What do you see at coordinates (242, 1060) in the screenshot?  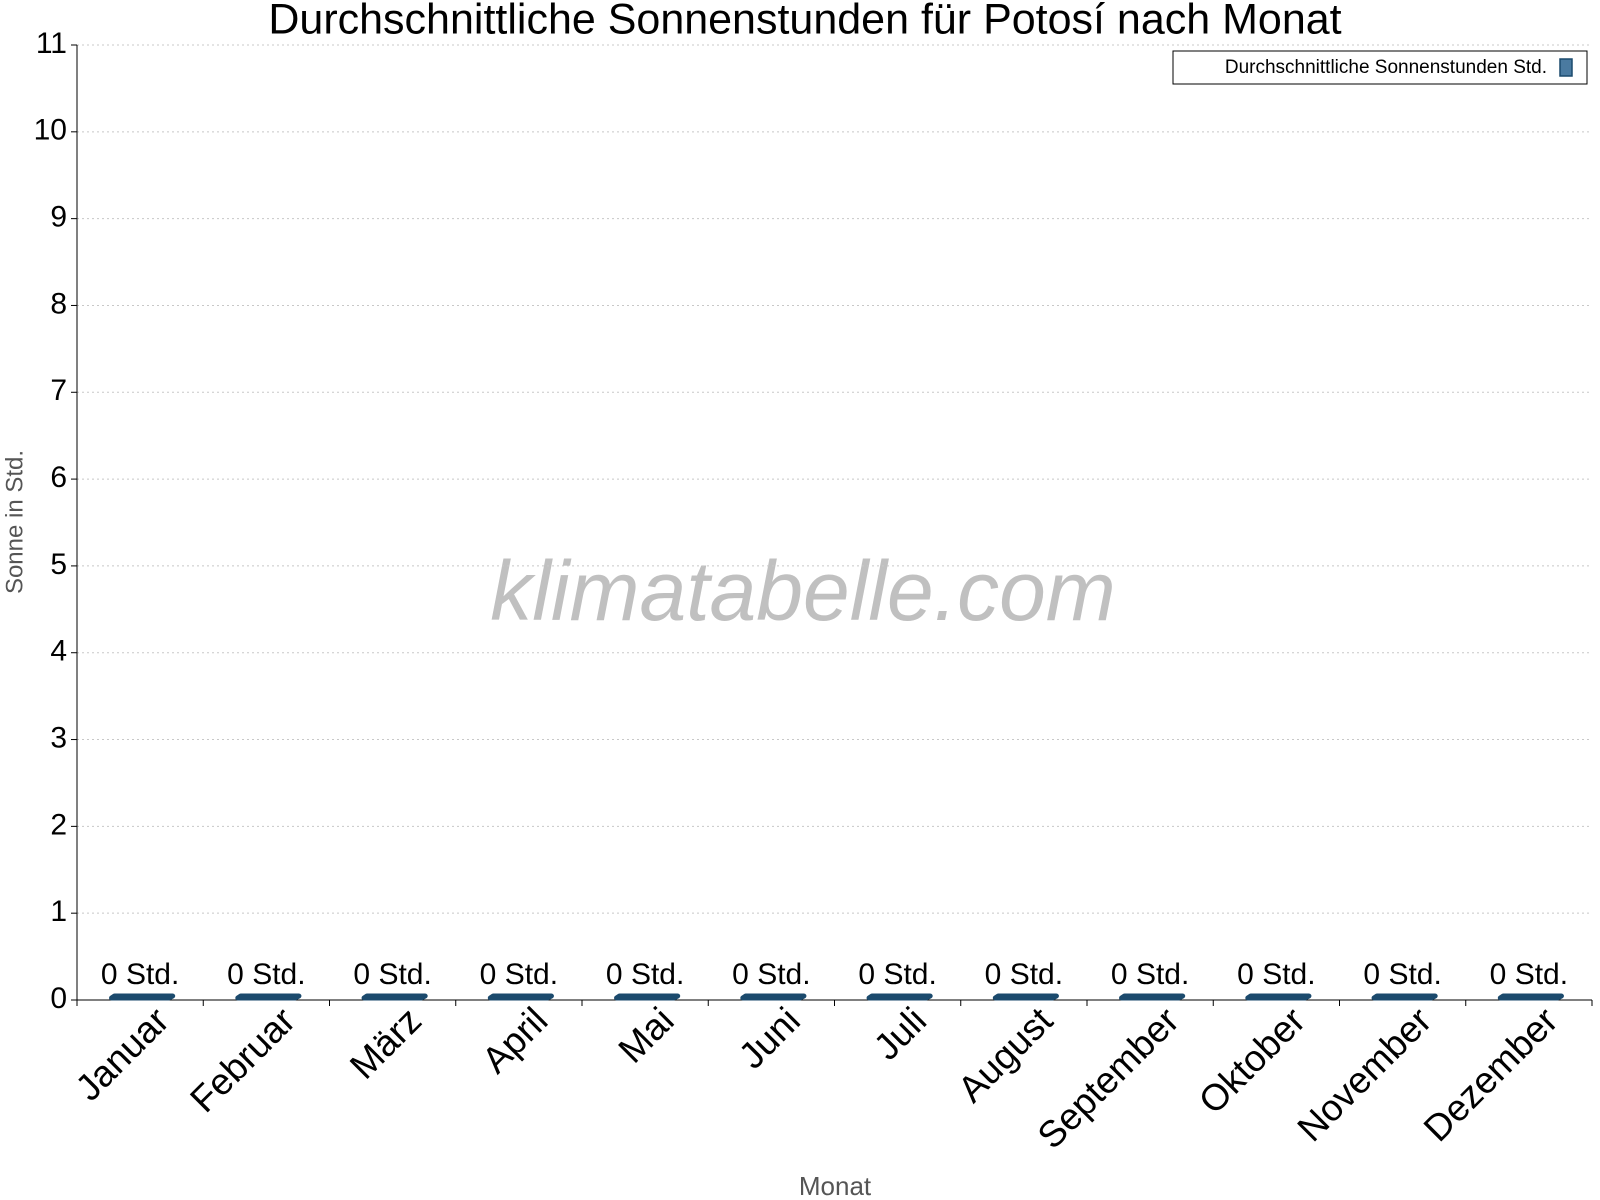 I see `x-tick-label: Februar` at bounding box center [242, 1060].